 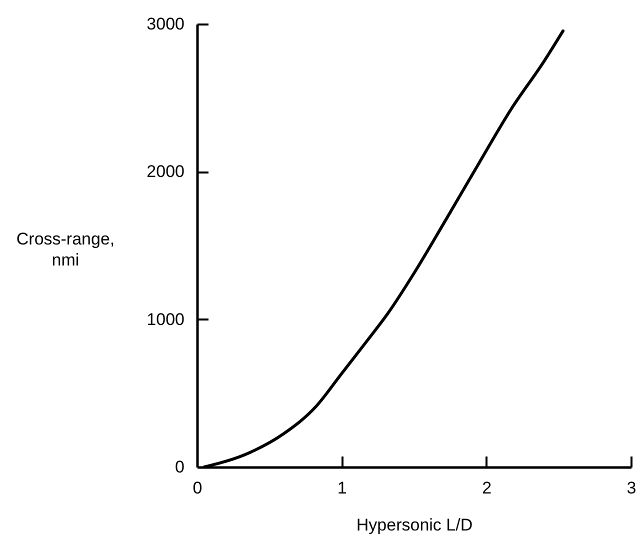 I want to click on y-tick-label: 1000, so click(x=165, y=319).